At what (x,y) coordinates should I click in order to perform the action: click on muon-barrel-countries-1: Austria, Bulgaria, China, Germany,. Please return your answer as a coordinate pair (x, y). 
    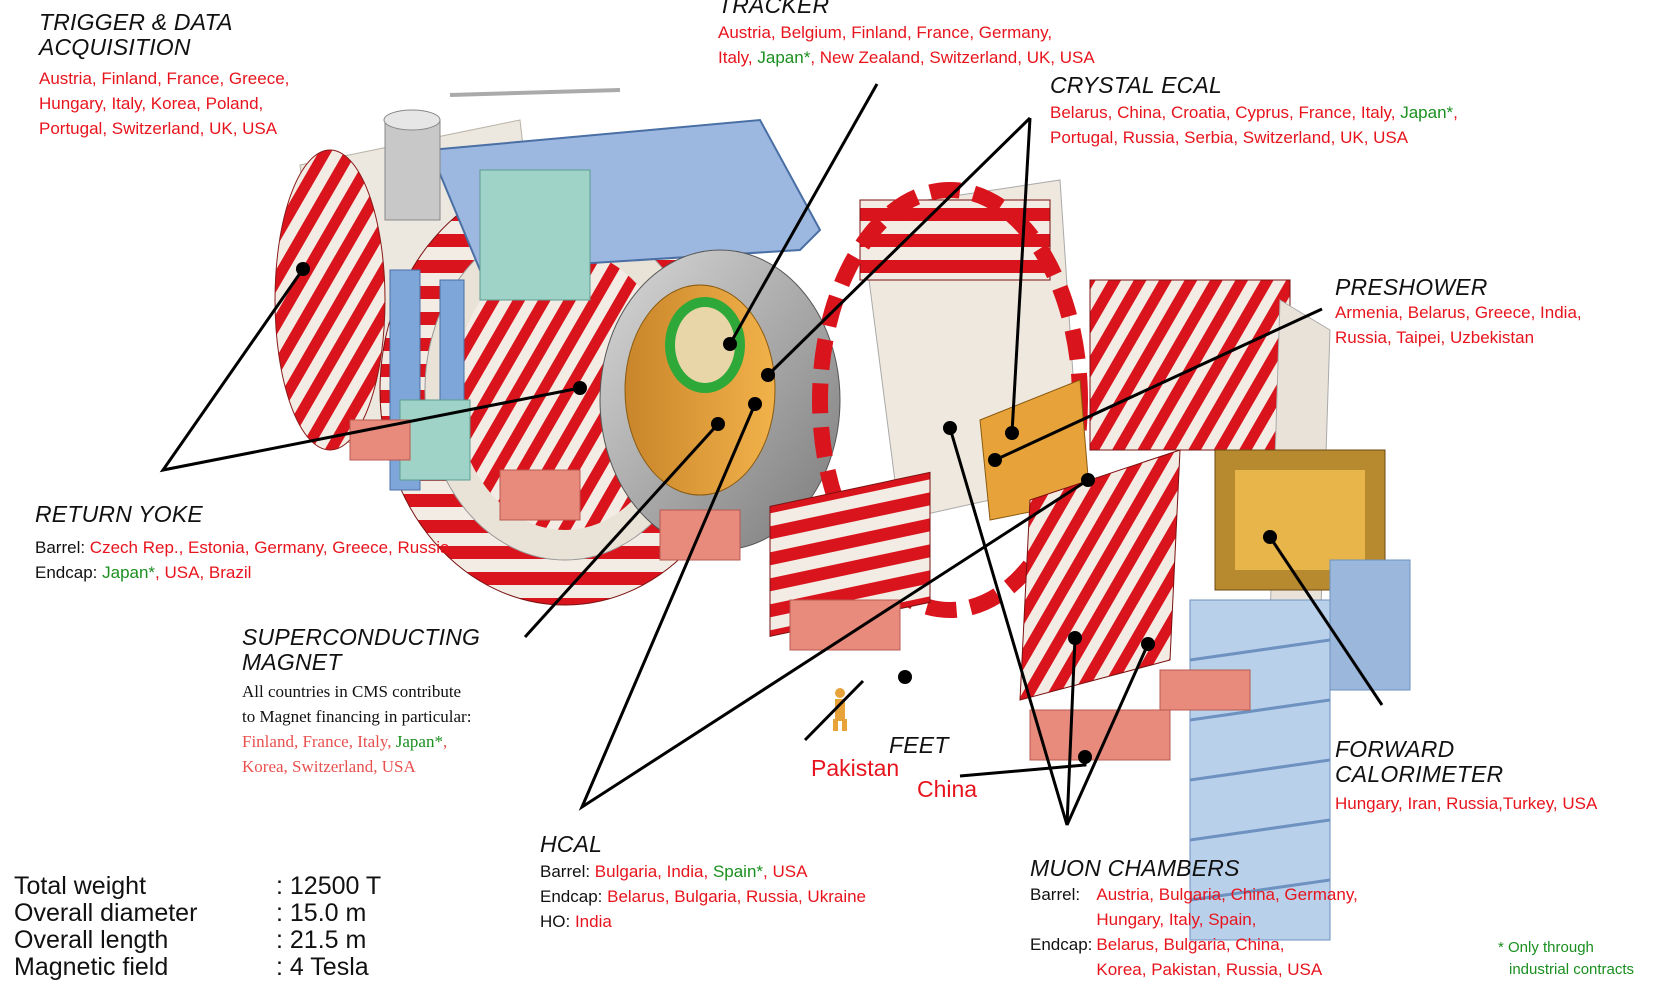
    Looking at the image, I should click on (1227, 894).